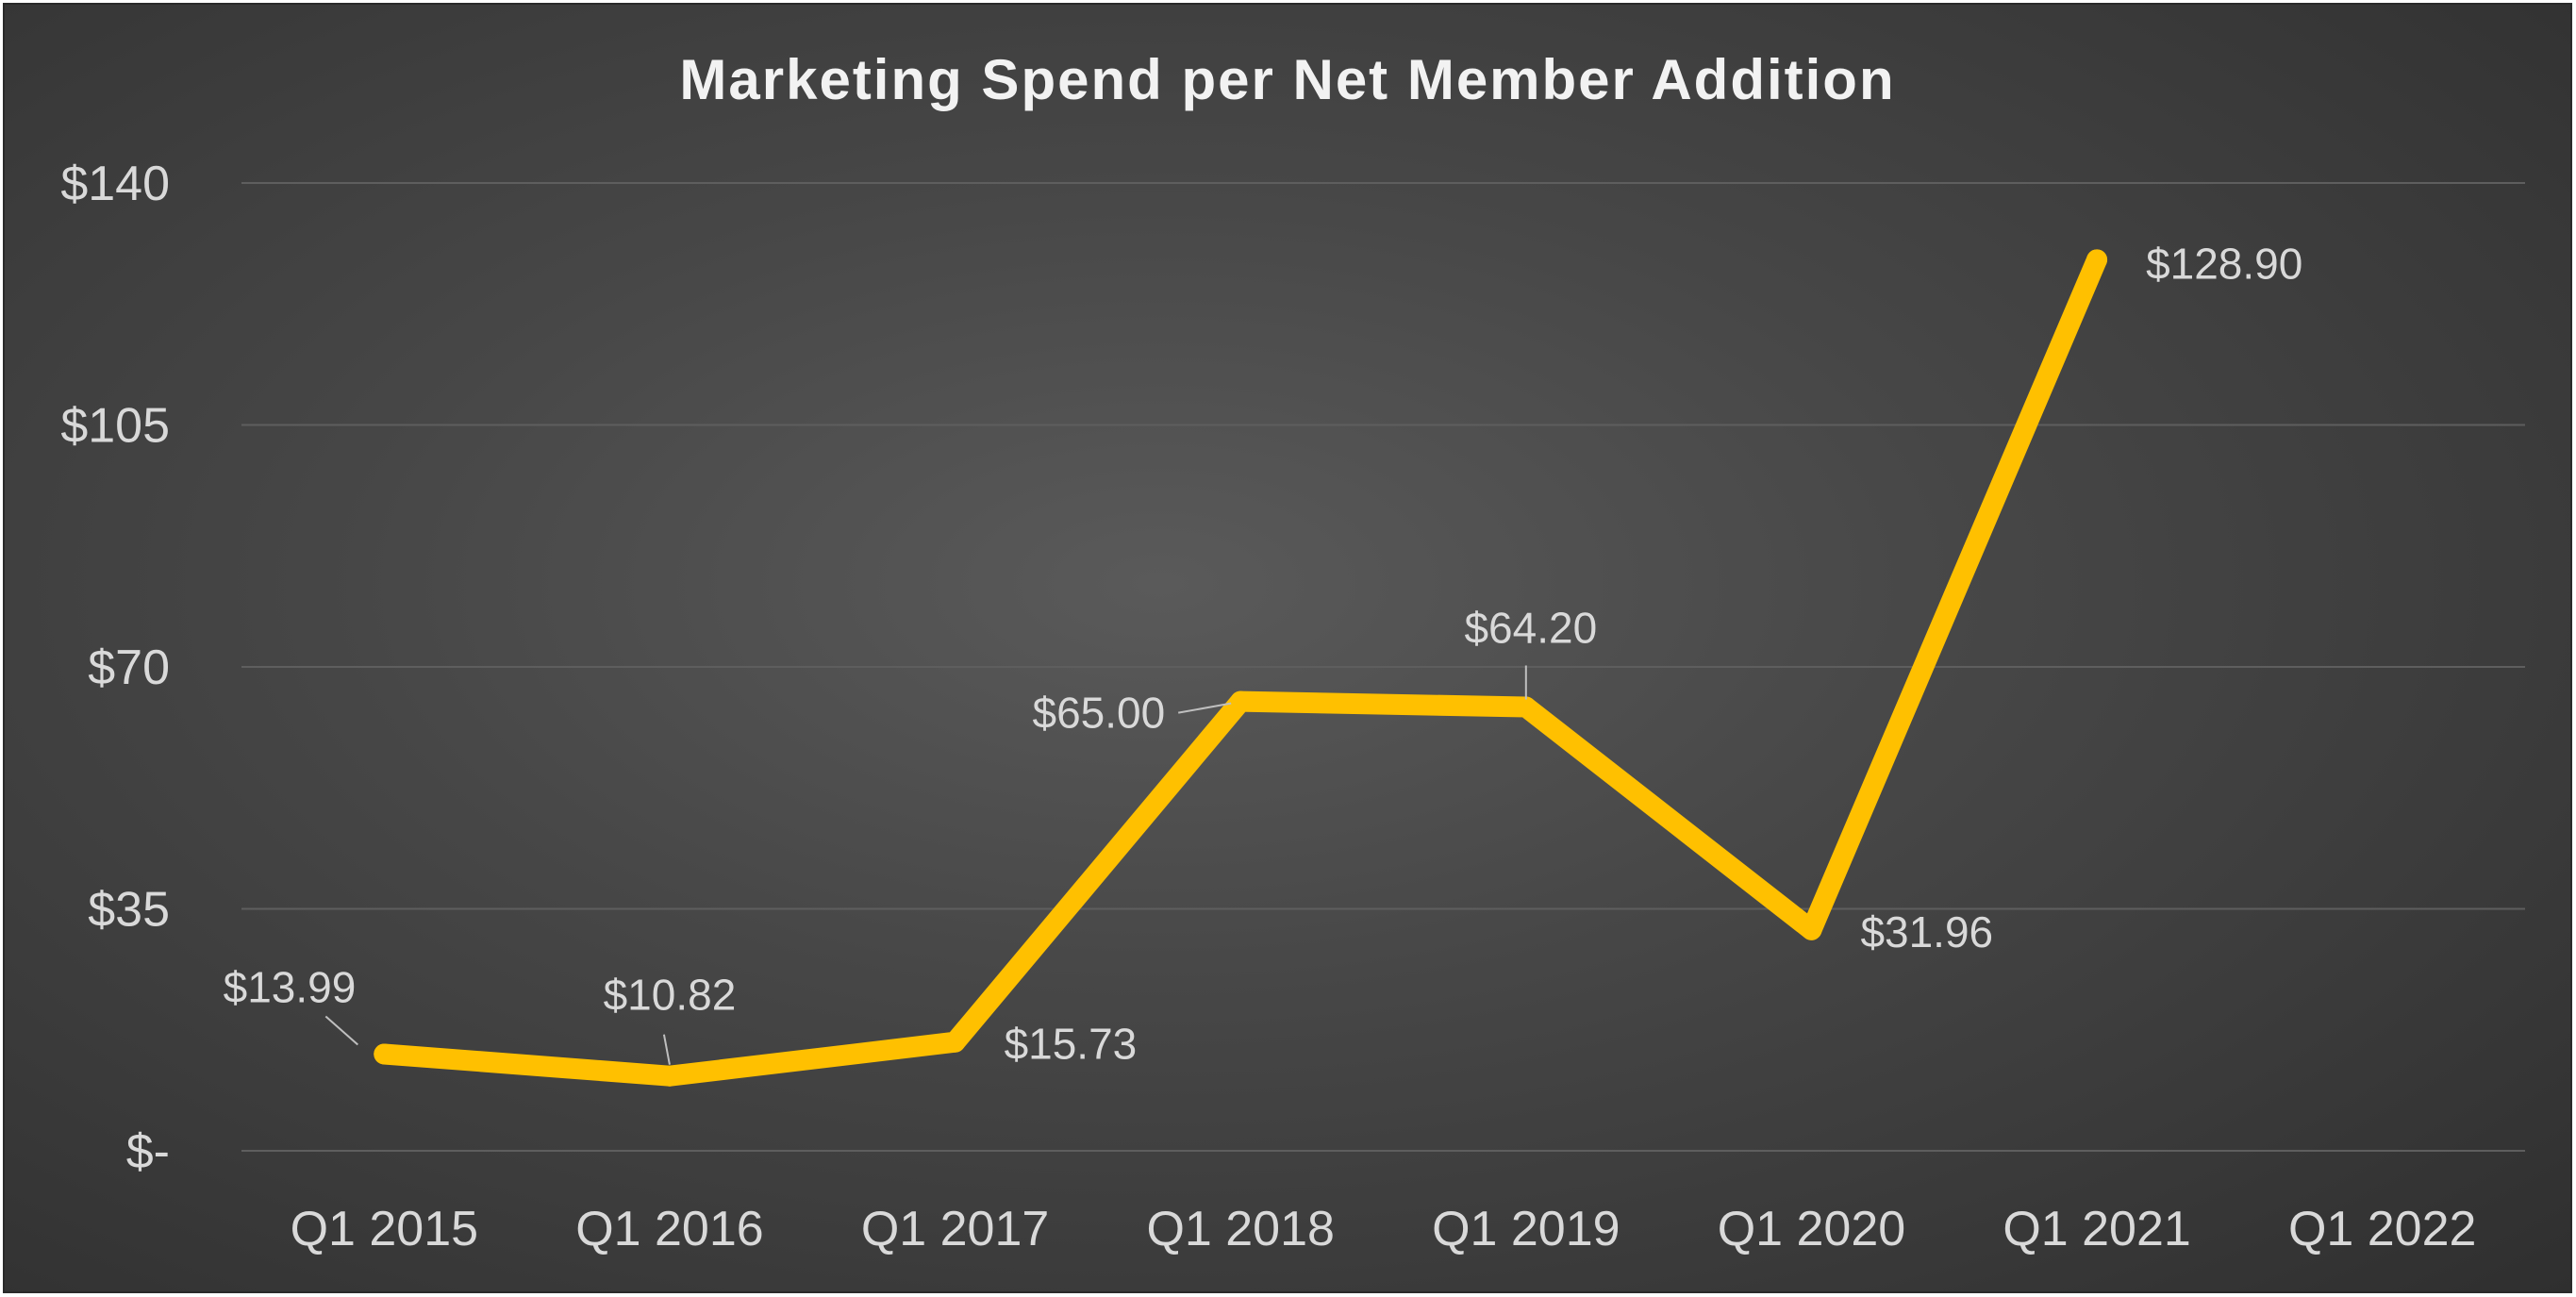 The width and height of the screenshot is (2576, 1297). What do you see at coordinates (2097, 1229) in the screenshot?
I see `x-tick-label: Q1 2021` at bounding box center [2097, 1229].